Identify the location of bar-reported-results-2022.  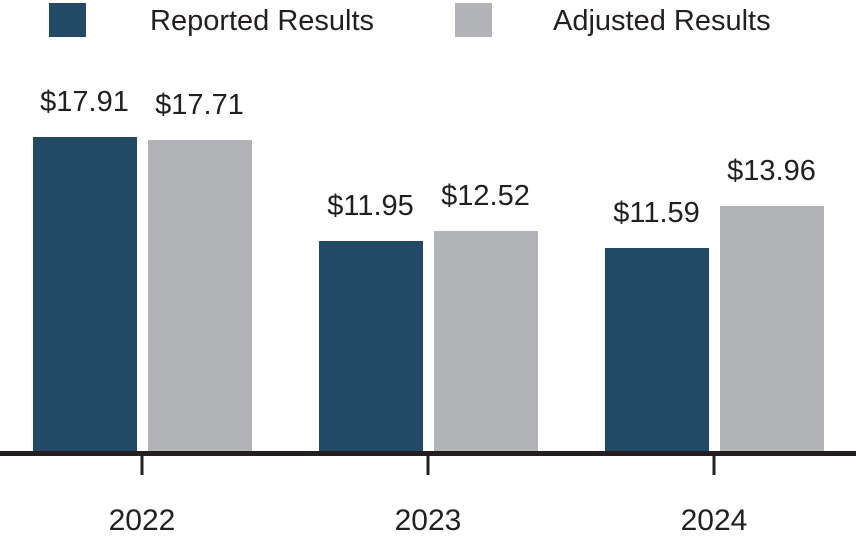
(84, 293).